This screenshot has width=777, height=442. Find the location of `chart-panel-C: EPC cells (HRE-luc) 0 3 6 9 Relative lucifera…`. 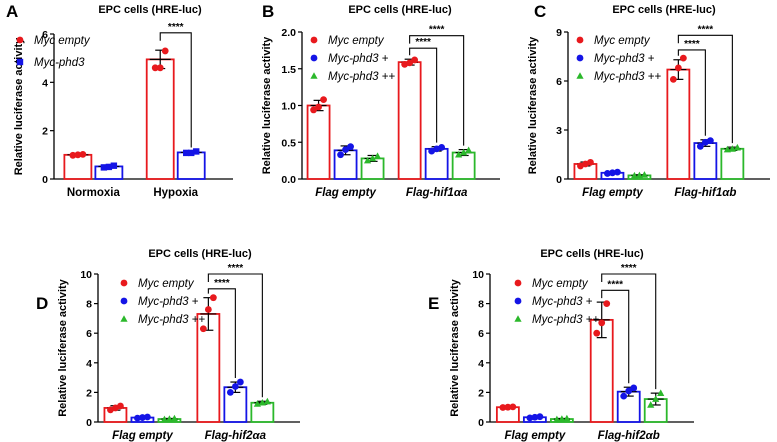

chart-panel-C: EPC cells (HRE-luc) 0 3 6 9 Relative lucifera… is located at coordinates (648, 101).